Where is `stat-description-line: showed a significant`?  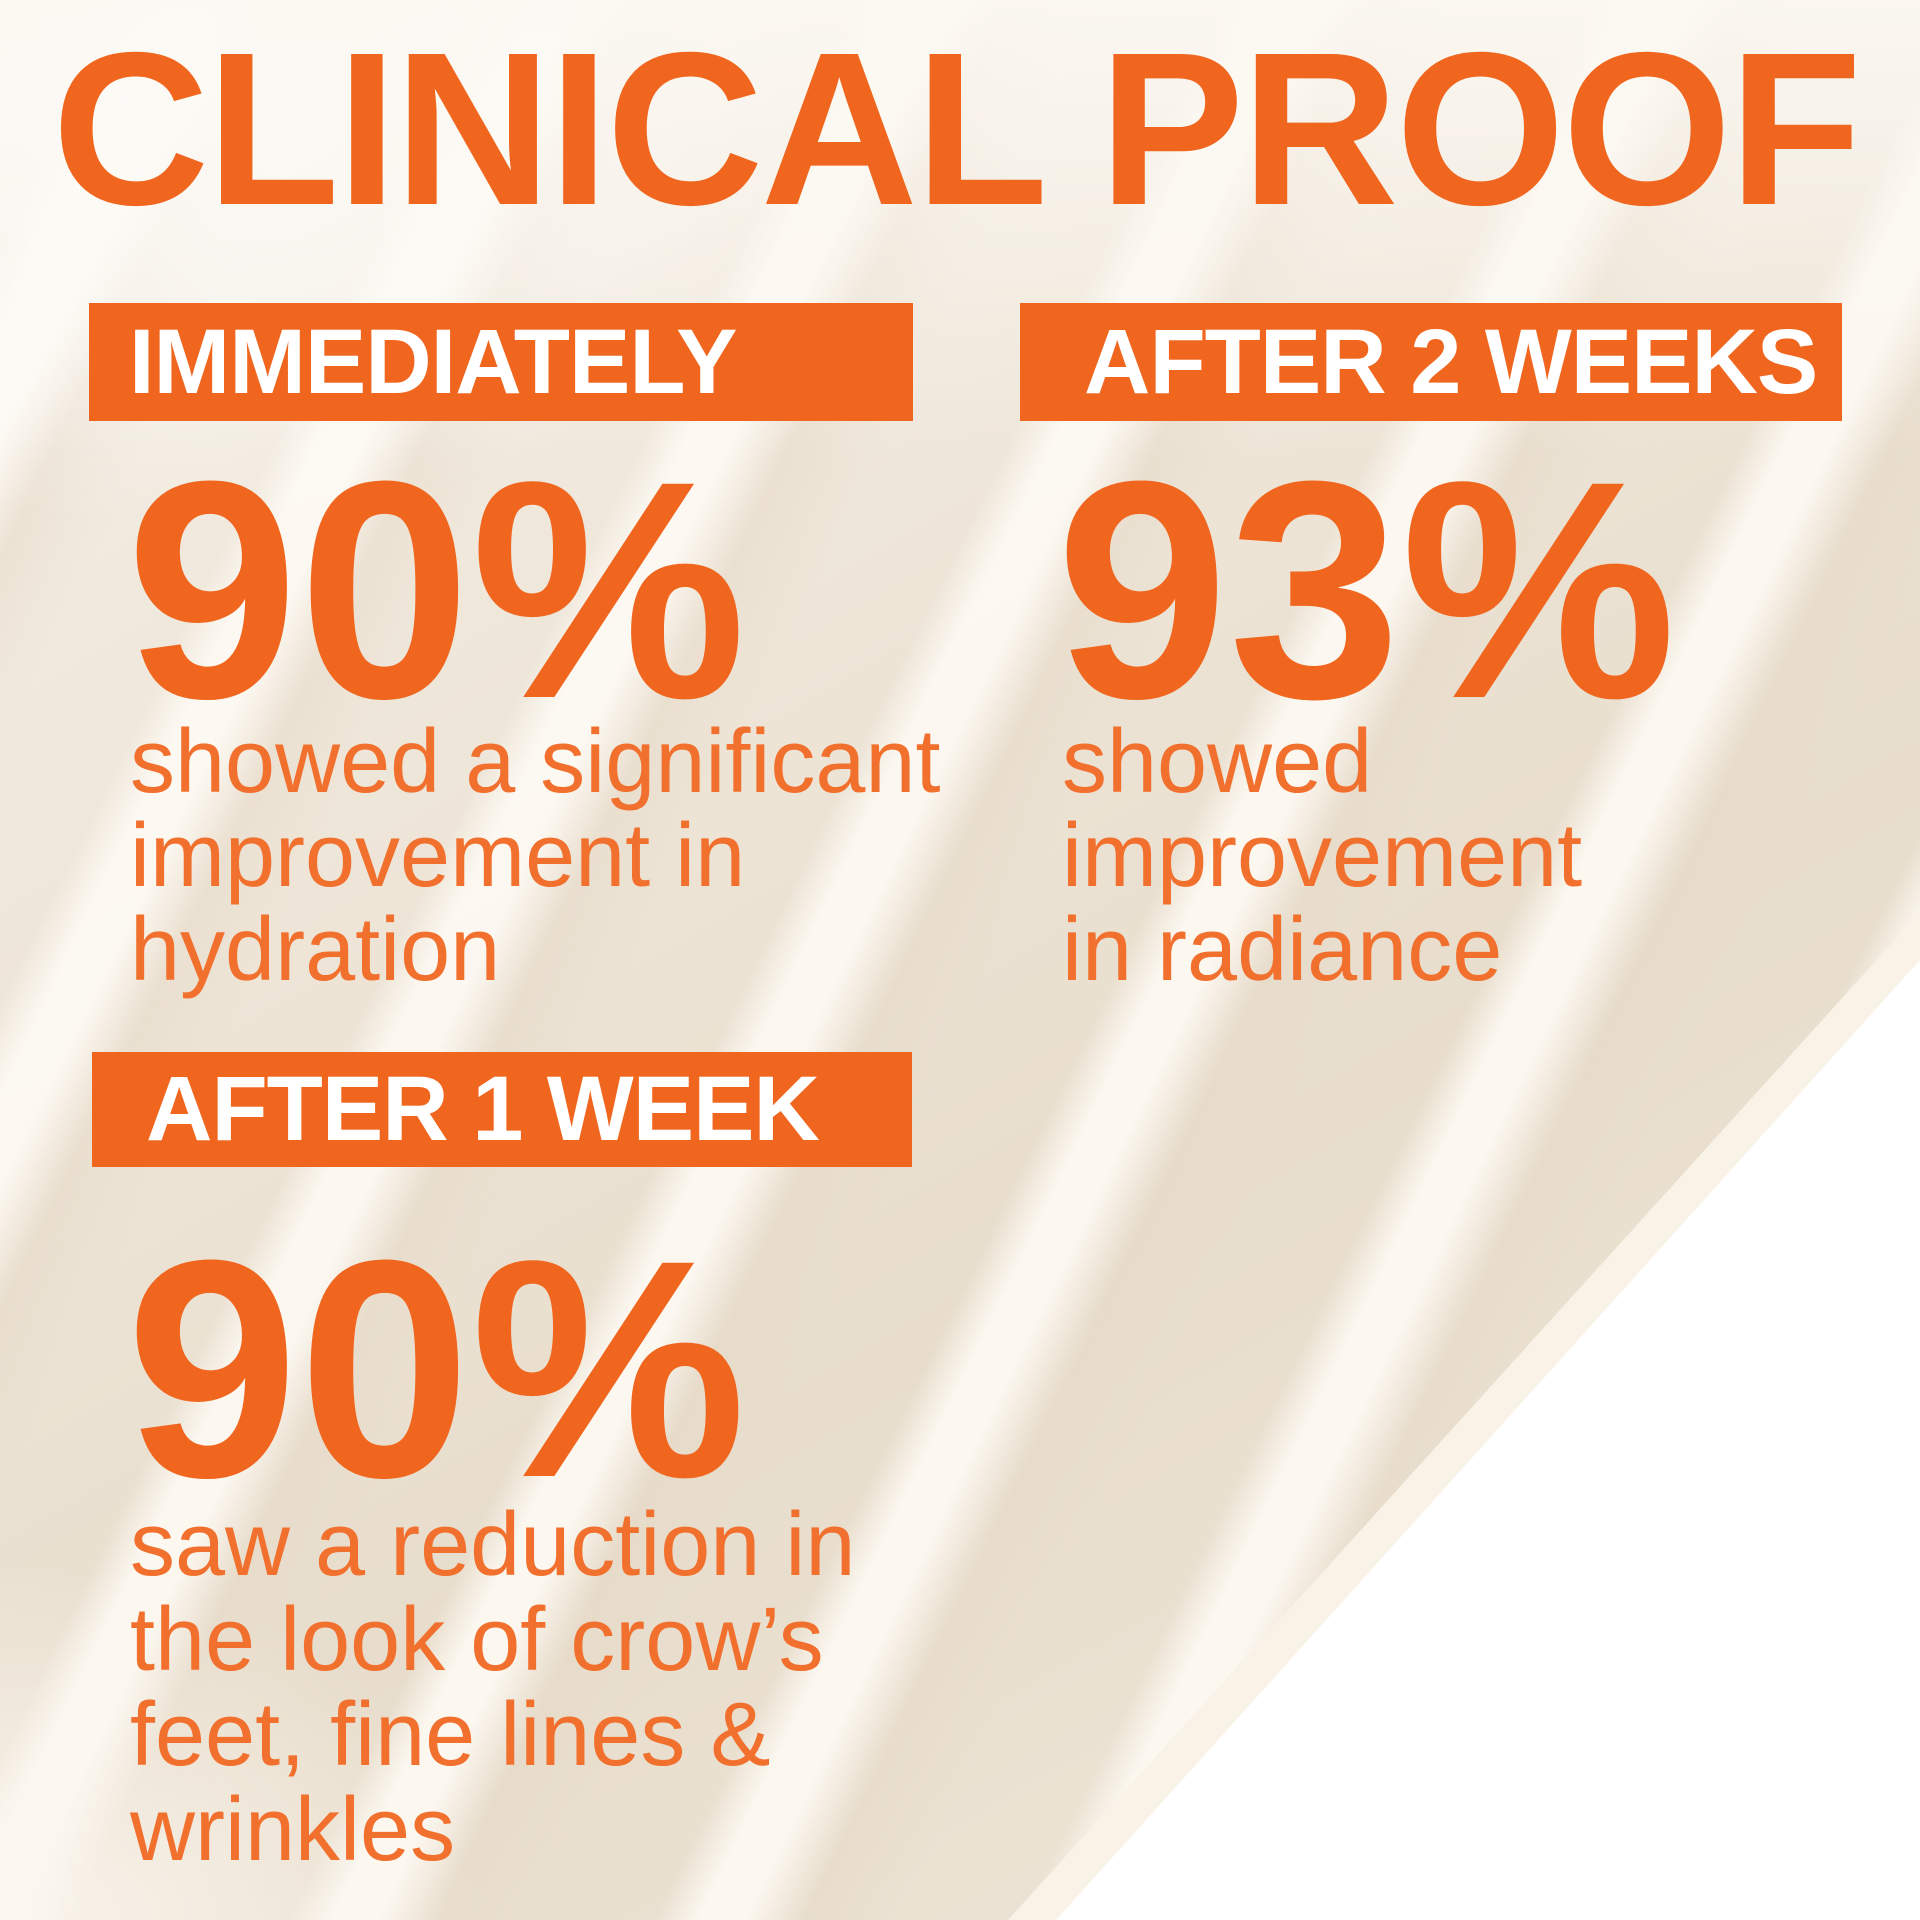
stat-description-line: showed a significant is located at coordinates (535, 762).